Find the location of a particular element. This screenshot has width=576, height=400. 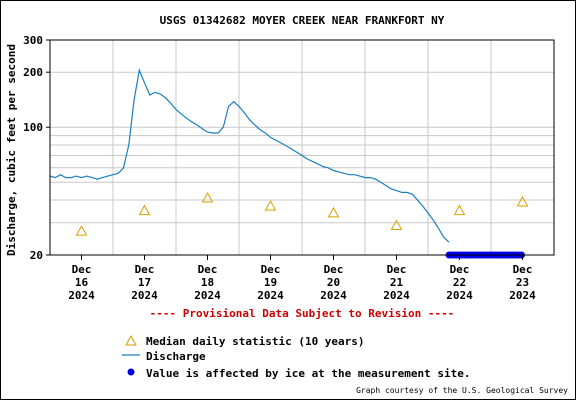

legend-triangle-icon is located at coordinates (131, 340).